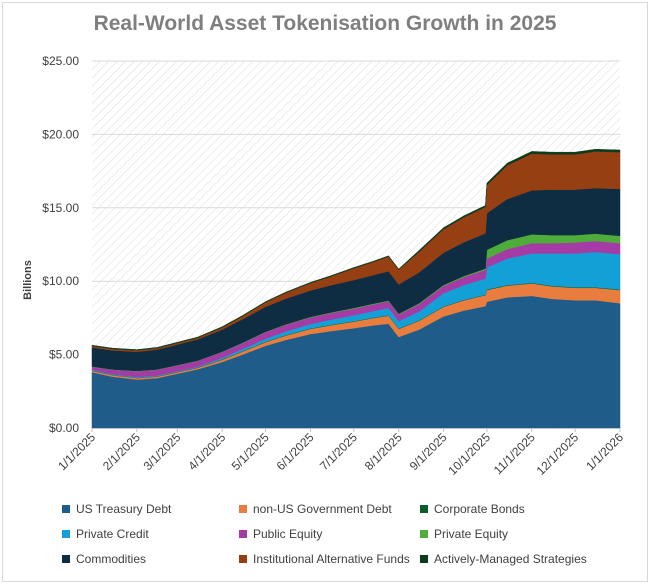 This screenshot has width=650, height=584. What do you see at coordinates (288, 534) in the screenshot?
I see `legend-label: Public Equity` at bounding box center [288, 534].